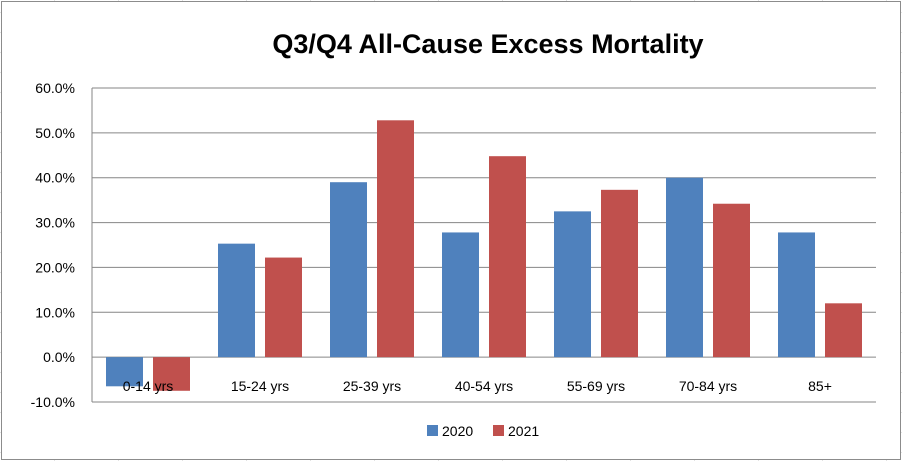 The image size is (902, 461). What do you see at coordinates (55, 312) in the screenshot?
I see `y-tick-label: 10.0%` at bounding box center [55, 312].